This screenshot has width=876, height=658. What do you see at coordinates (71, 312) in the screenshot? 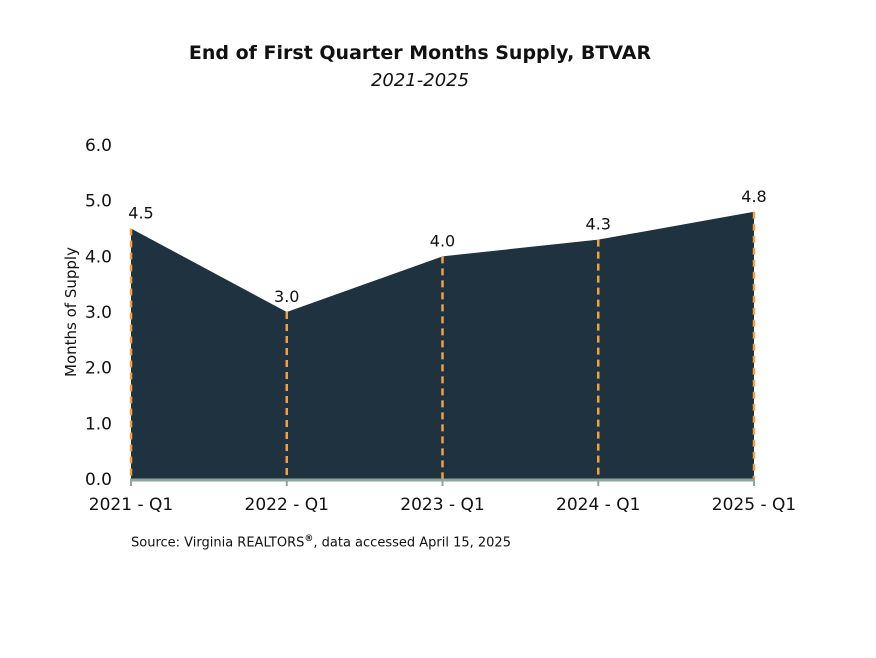
I see `y-axis-title: Months of Supply` at bounding box center [71, 312].